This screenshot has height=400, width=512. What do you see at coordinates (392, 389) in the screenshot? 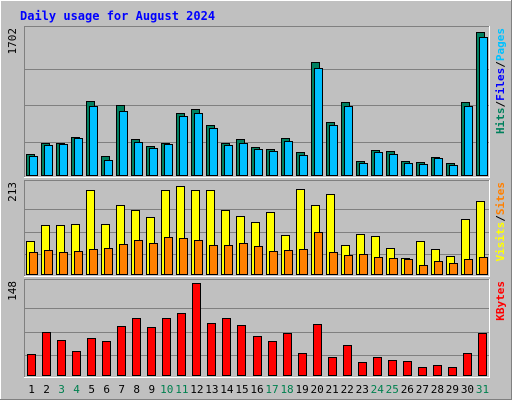
I see `day-label-25: 25` at bounding box center [392, 389].